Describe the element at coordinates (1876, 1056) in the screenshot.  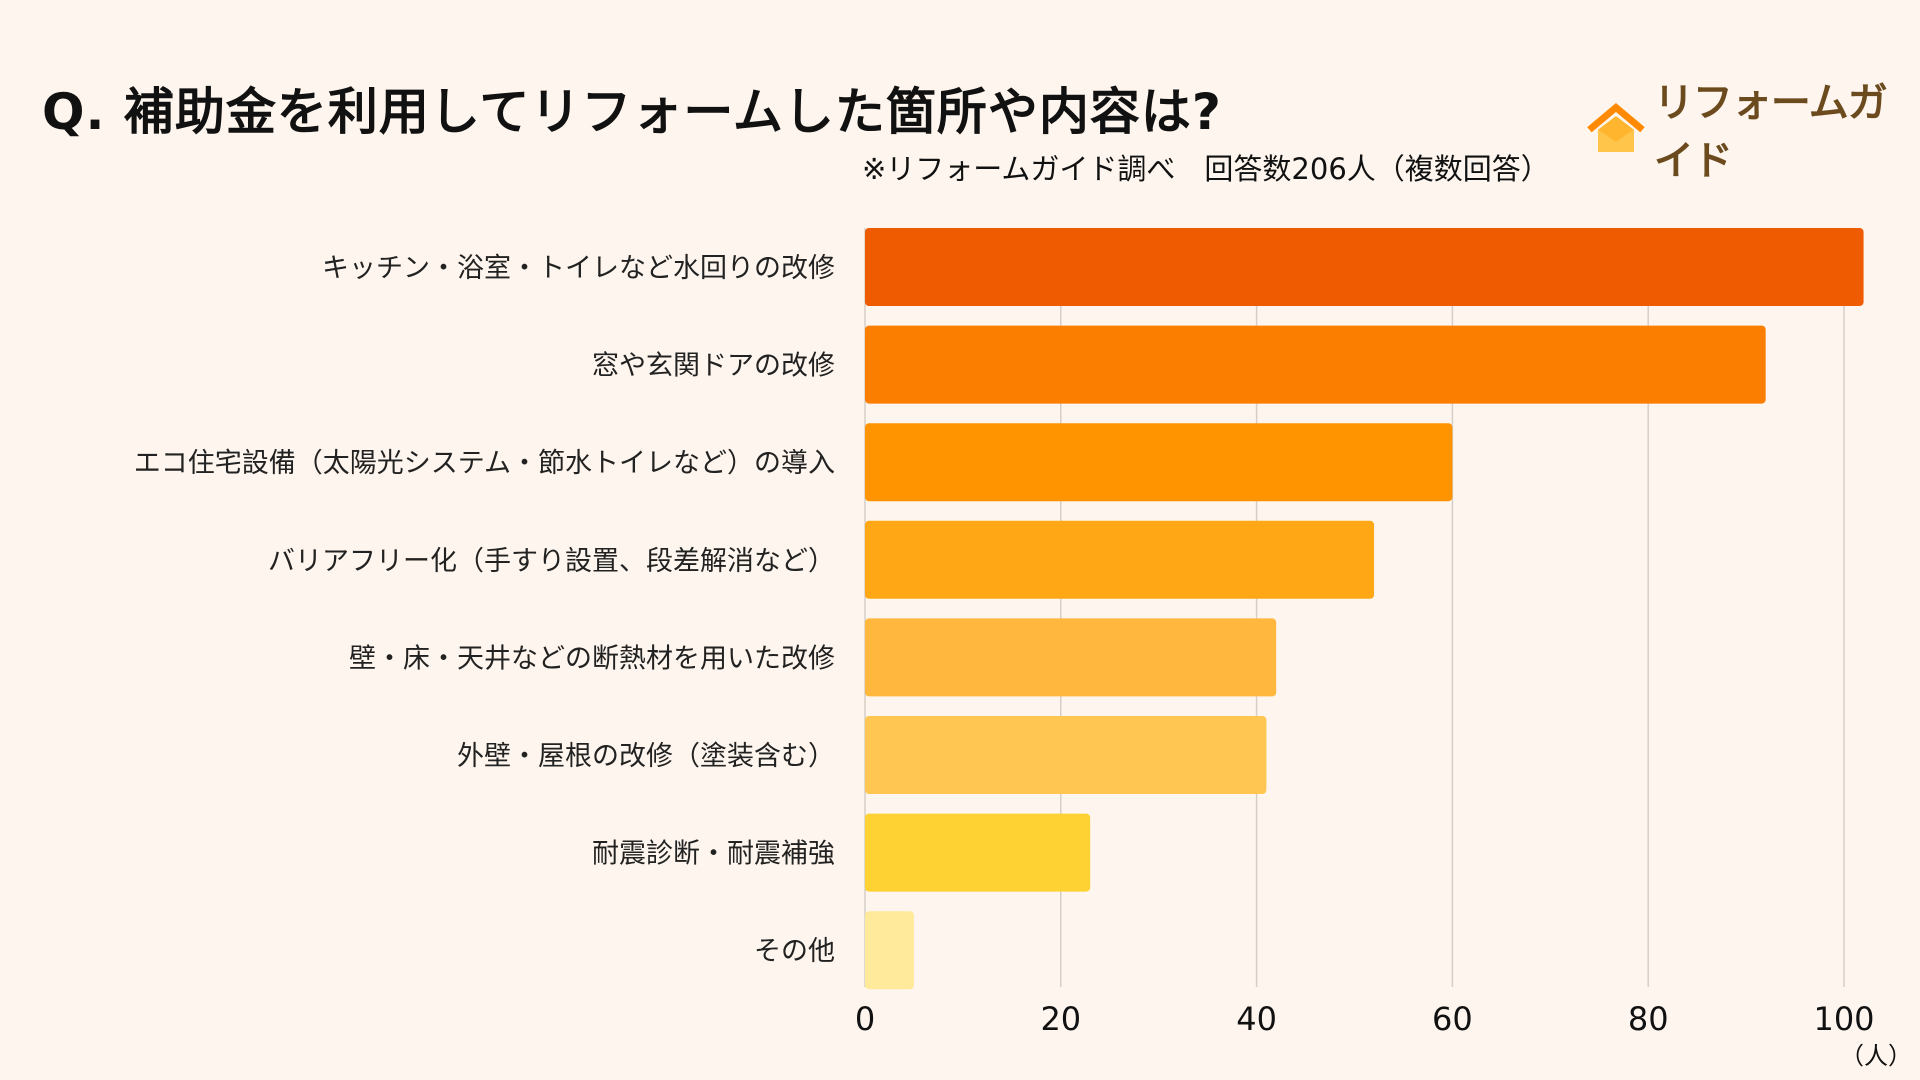
I see `x-axis-unit: （人）` at that location.